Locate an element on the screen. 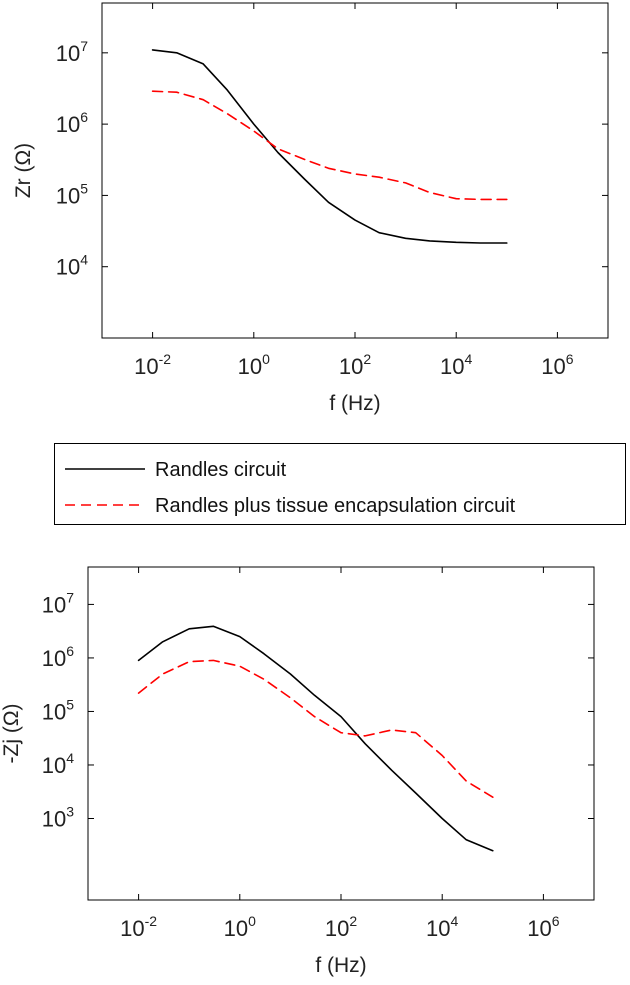 This screenshot has width=630, height=985. legend-line-solid is located at coordinates (105, 469).